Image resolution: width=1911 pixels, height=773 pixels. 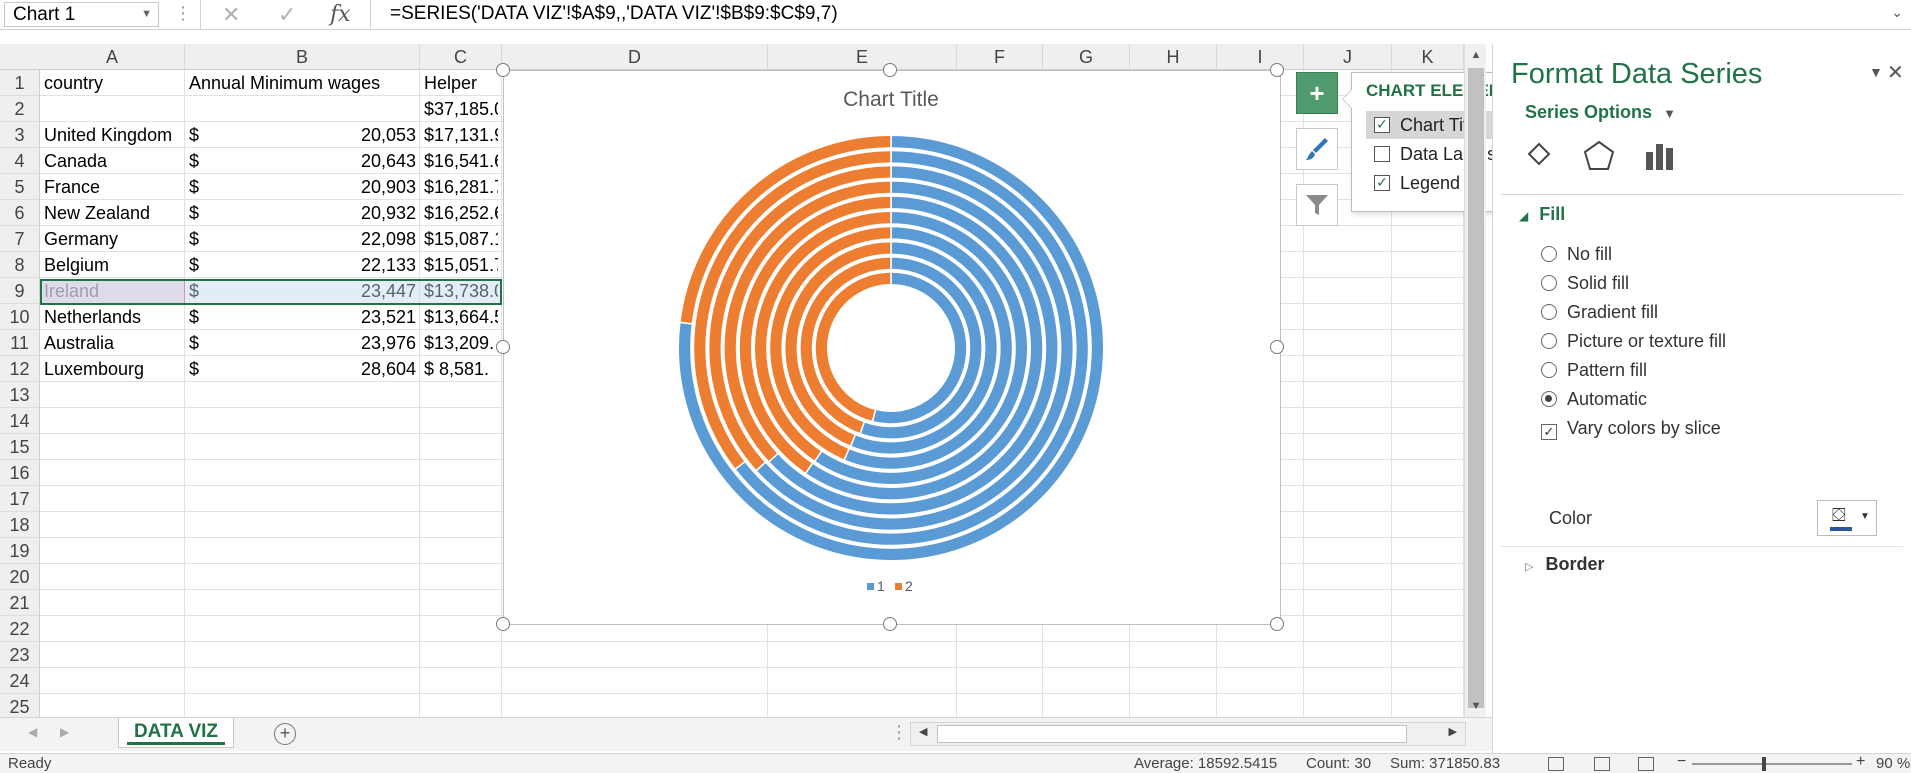 I want to click on column-header-h: H, so click(x=1173, y=57).